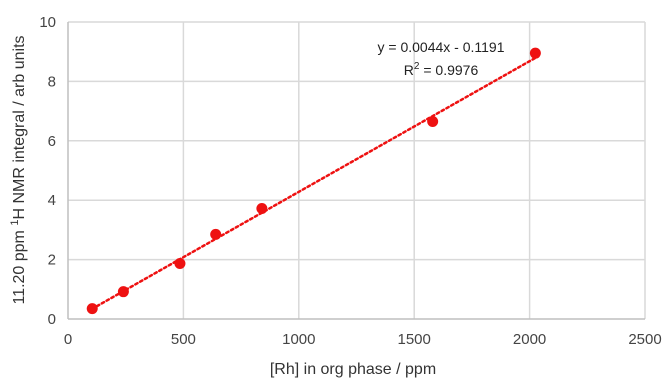 This screenshot has width=662, height=381. Describe the element at coordinates (52, 200) in the screenshot. I see `y-tick-label-2: 4` at that location.